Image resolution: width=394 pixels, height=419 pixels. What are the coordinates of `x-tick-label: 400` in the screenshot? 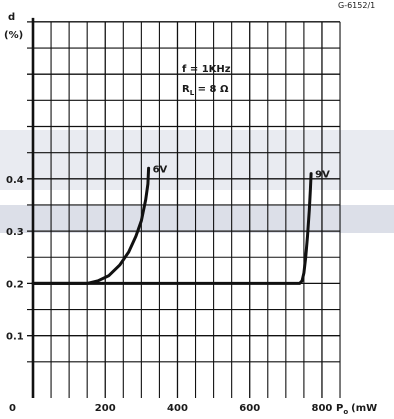 It's located at (177, 408).